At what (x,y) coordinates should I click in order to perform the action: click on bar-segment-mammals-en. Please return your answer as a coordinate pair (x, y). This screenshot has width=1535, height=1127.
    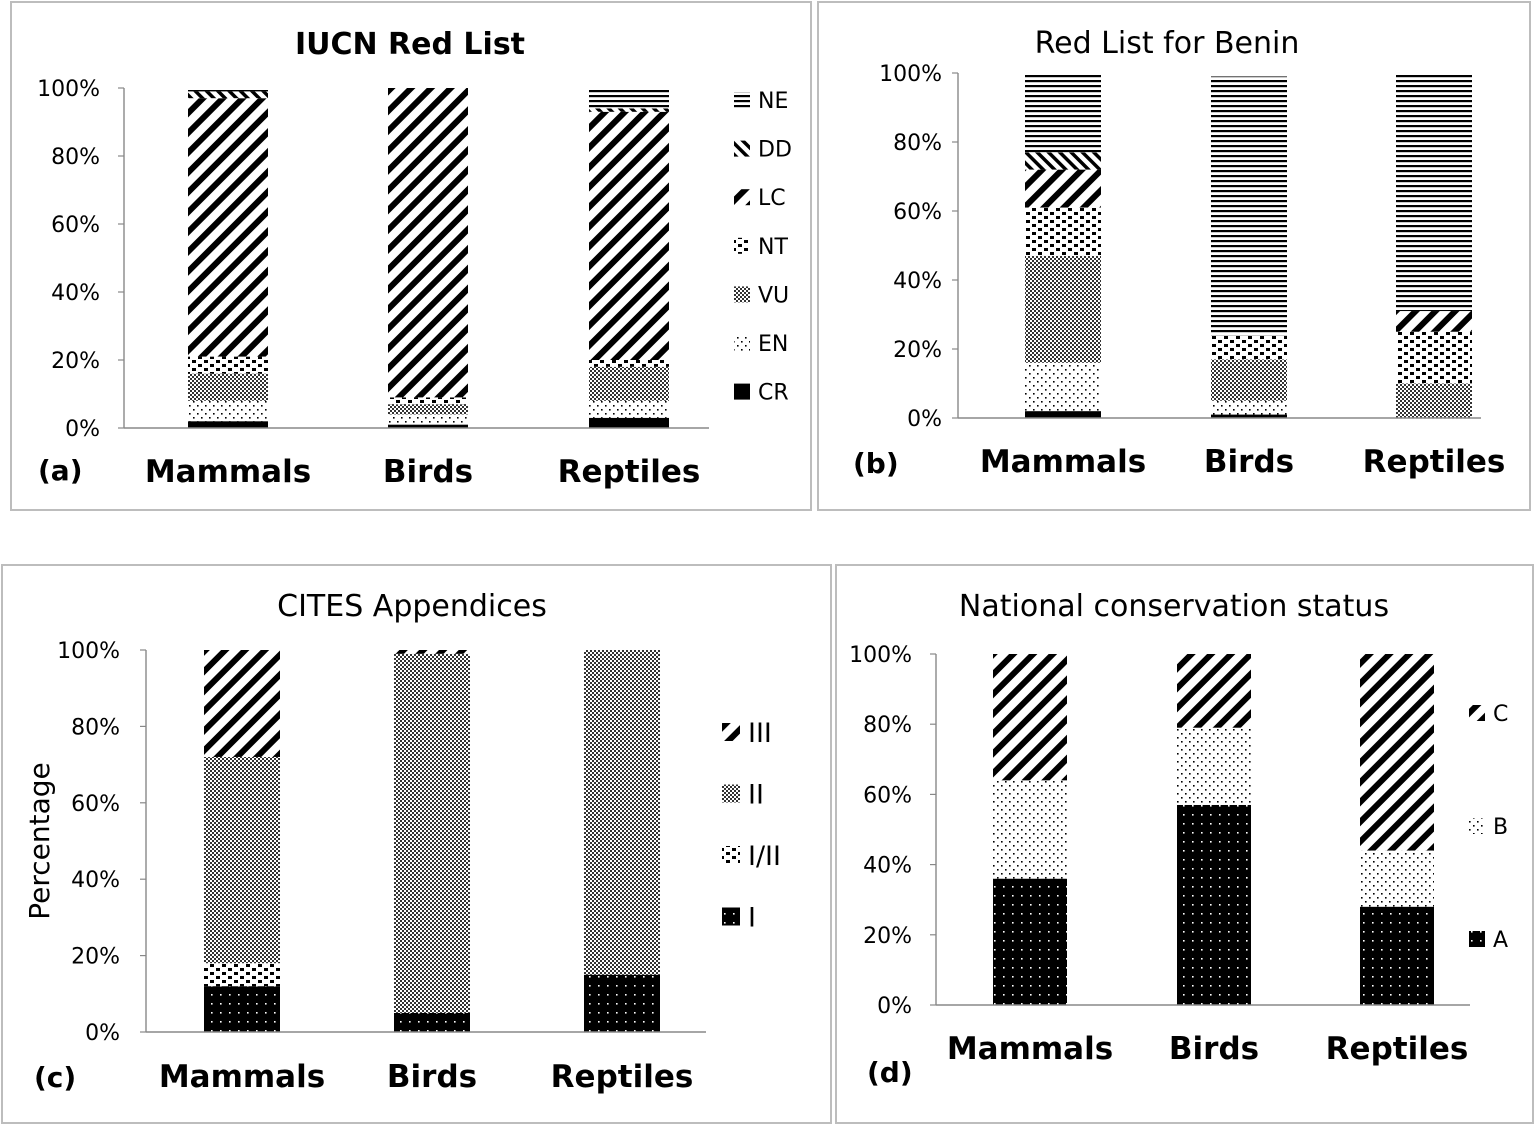
    Looking at the image, I should click on (1063, 387).